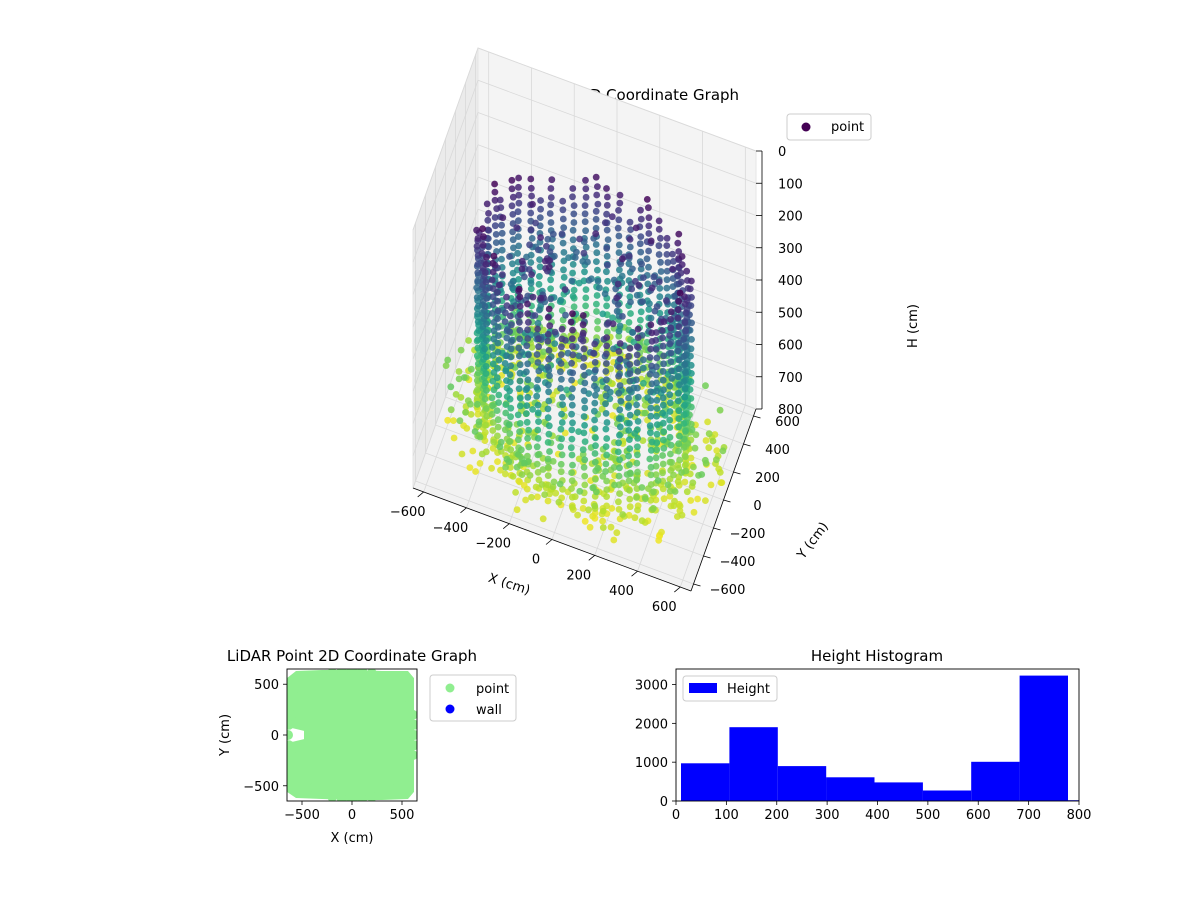 The height and width of the screenshot is (900, 1200). I want to click on plot3d-y-tick-label: 600, so click(787, 422).